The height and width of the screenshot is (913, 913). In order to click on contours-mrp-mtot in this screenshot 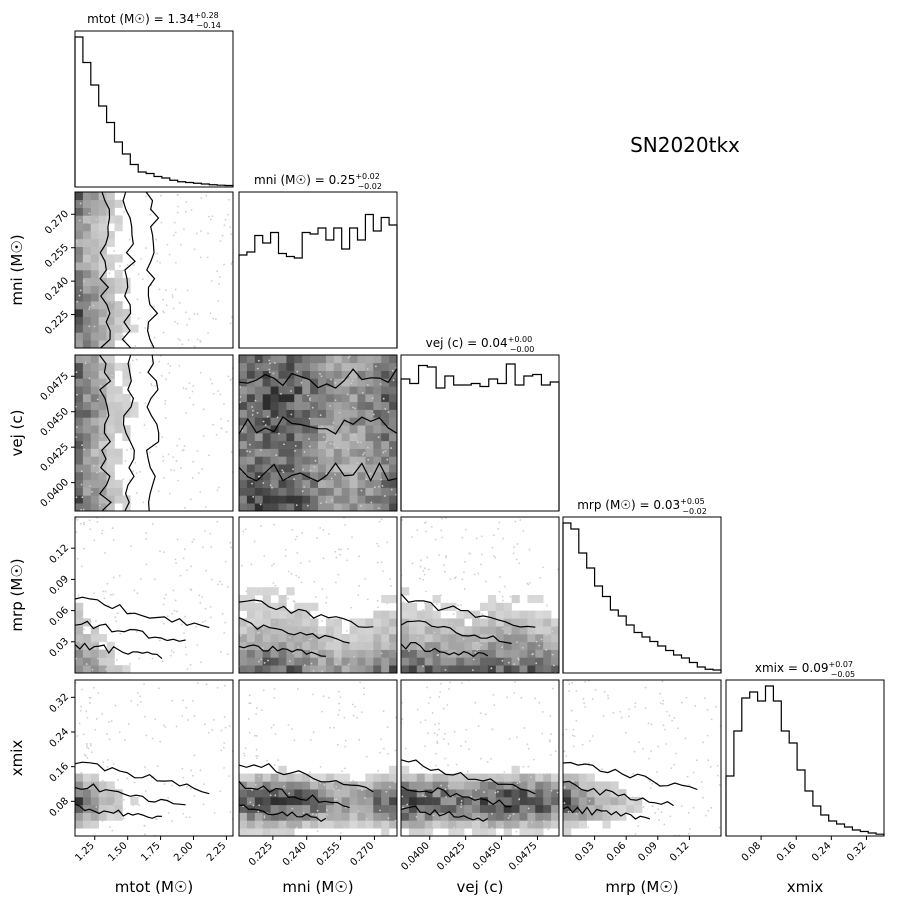, I will do `click(142, 628)`.